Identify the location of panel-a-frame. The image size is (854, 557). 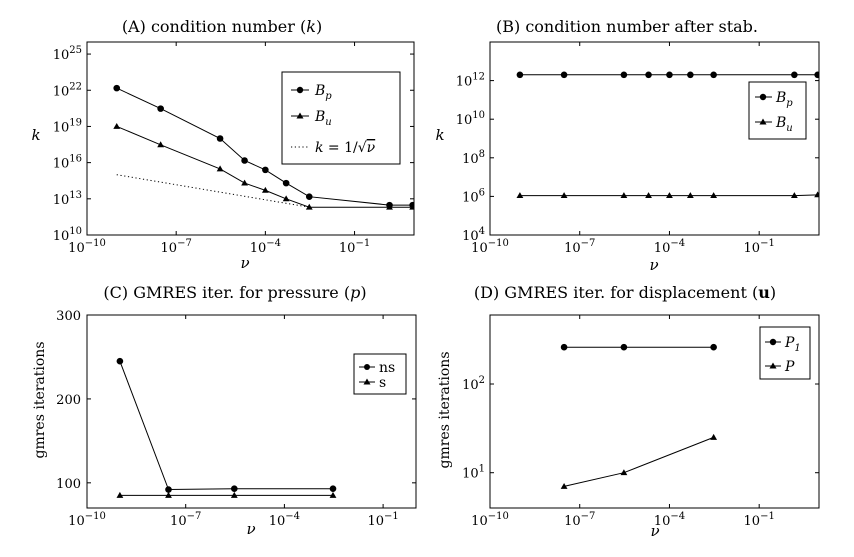
(250, 138).